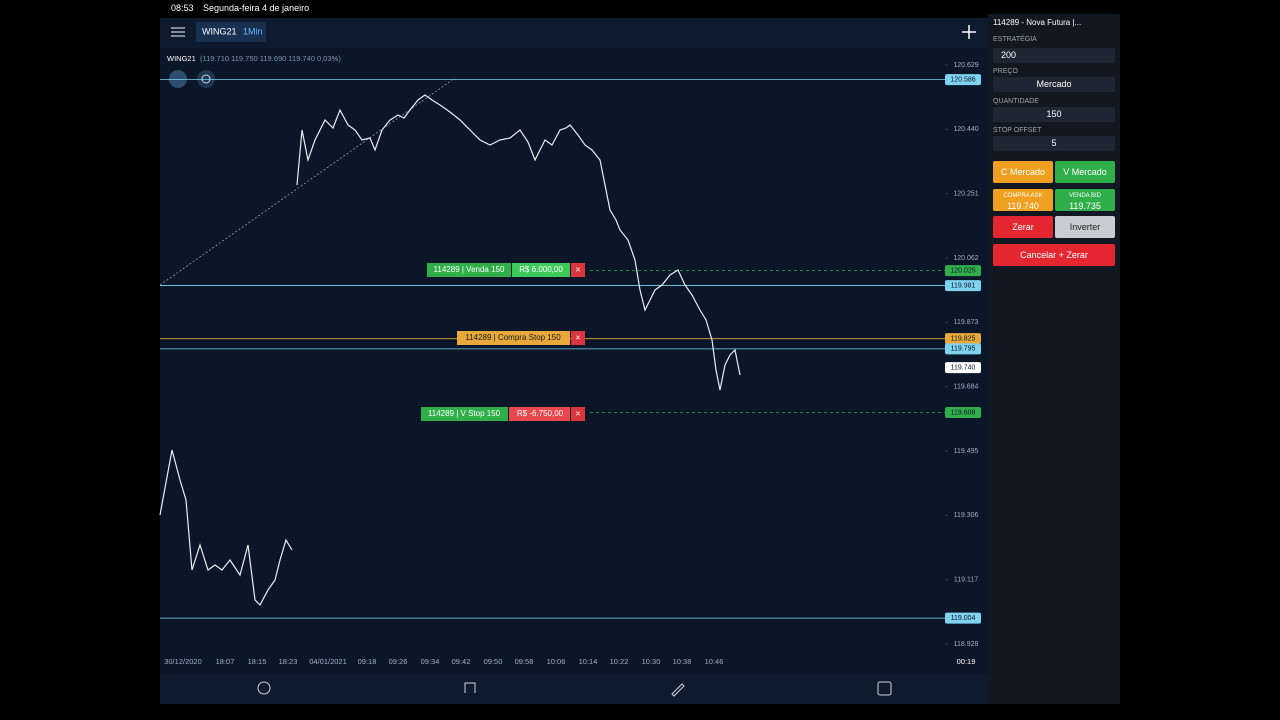 This screenshot has height=720, width=1280. What do you see at coordinates (966, 644) in the screenshot?
I see `price-label: 118.928` at bounding box center [966, 644].